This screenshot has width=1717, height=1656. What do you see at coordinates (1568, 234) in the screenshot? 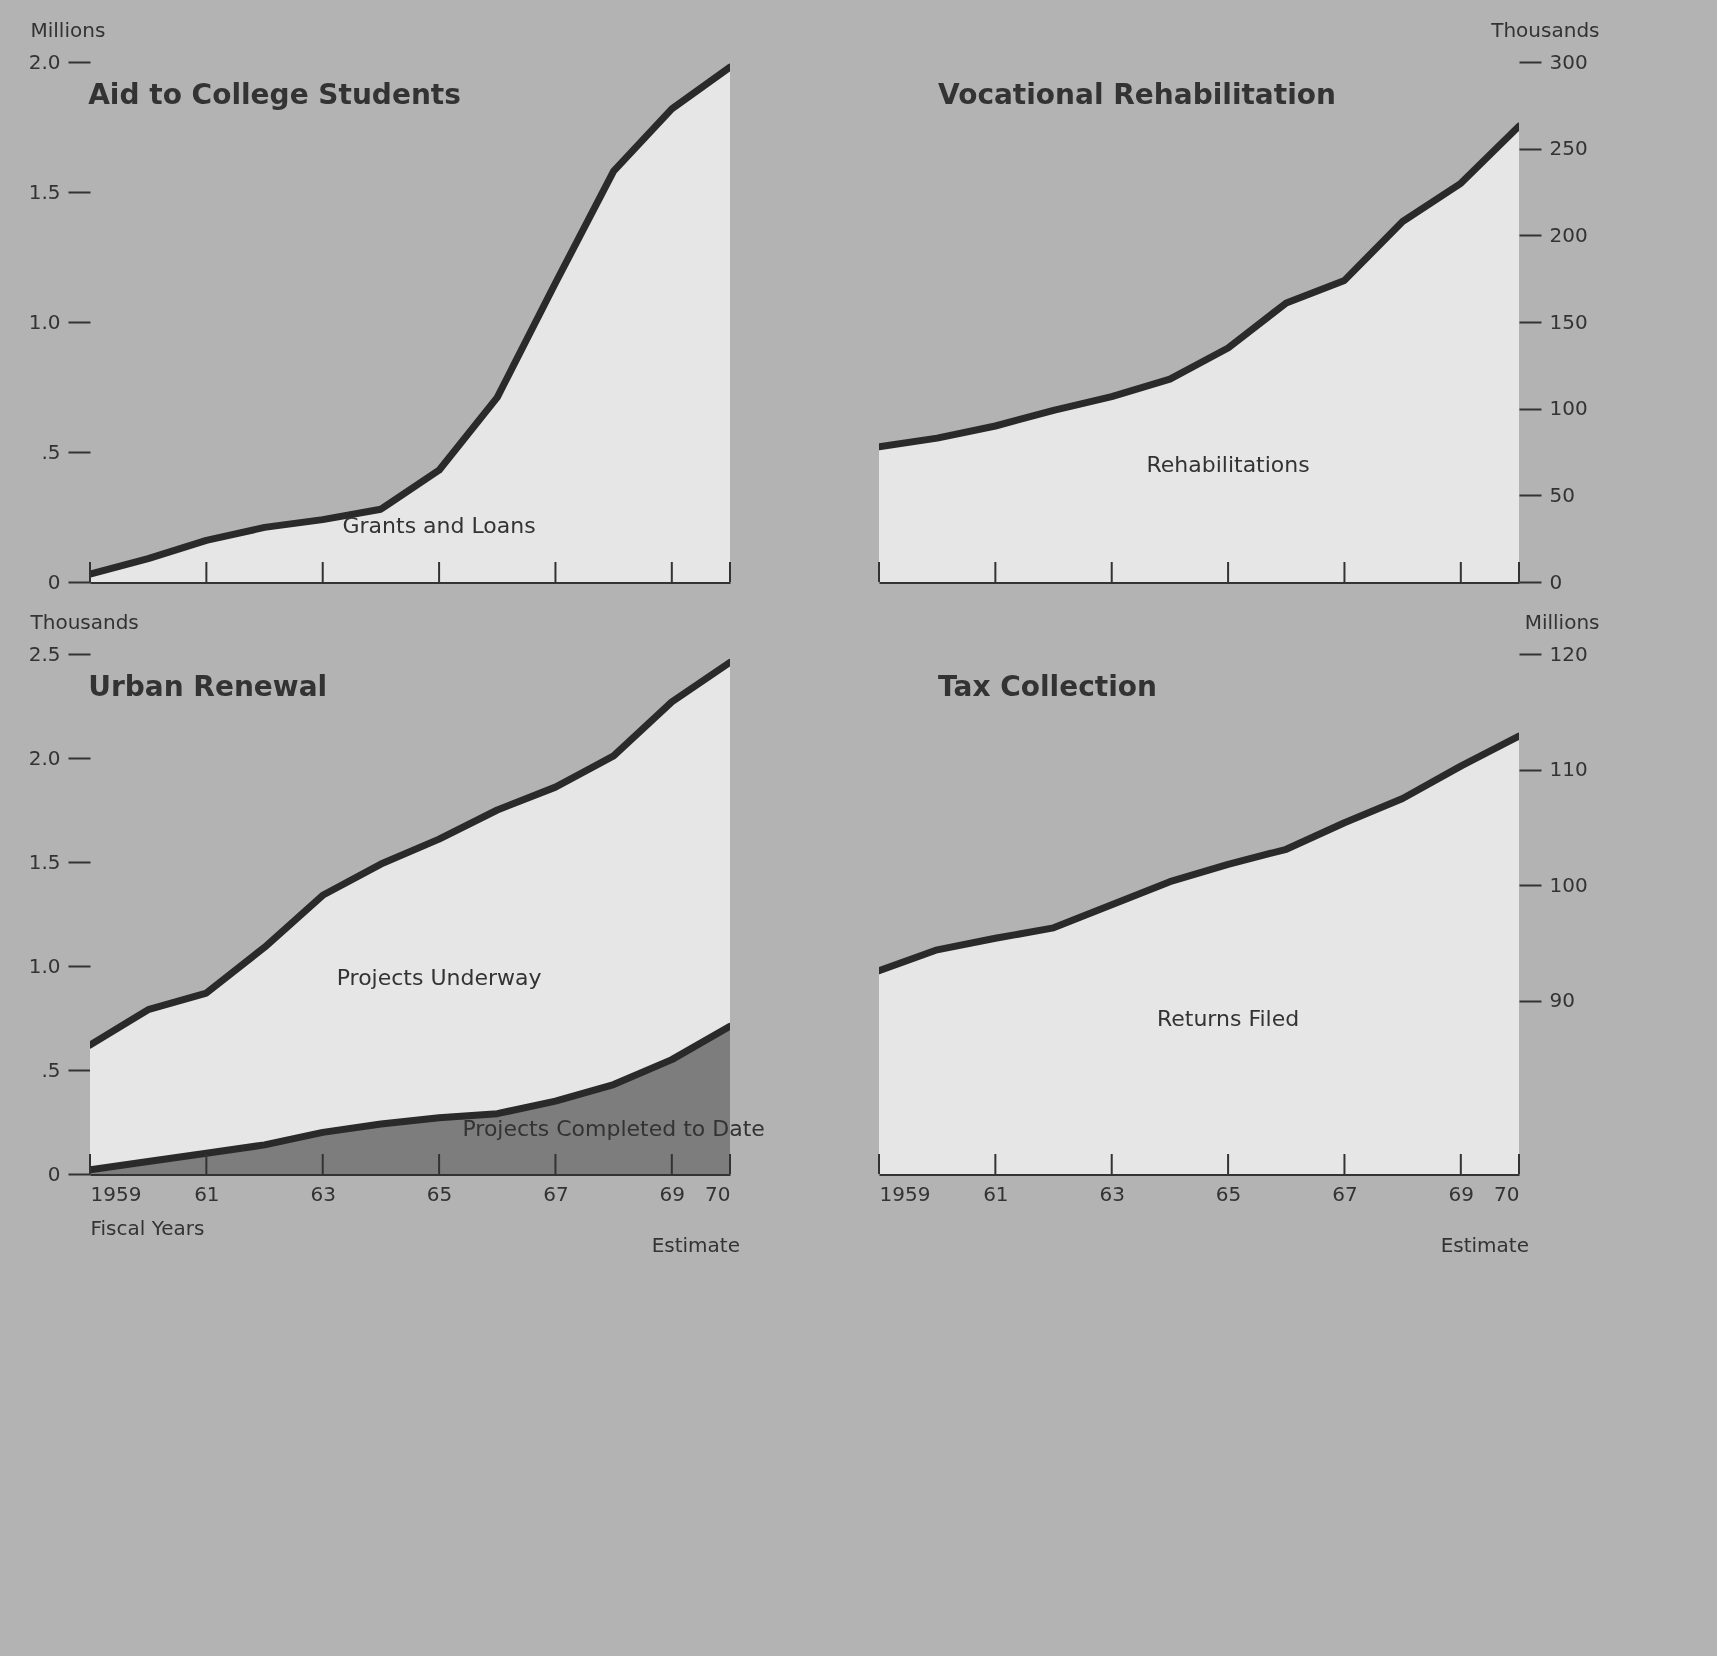
I see `y-tick-label: 200` at bounding box center [1568, 234].